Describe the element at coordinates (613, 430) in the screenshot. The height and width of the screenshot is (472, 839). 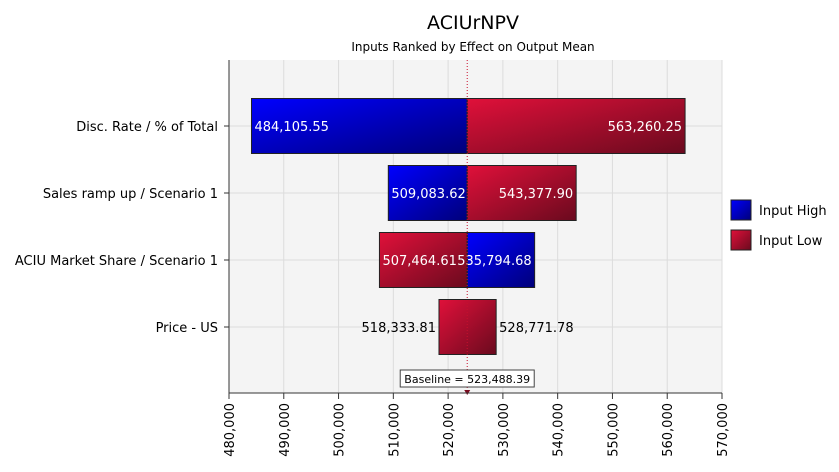
I see `x-tick-label: 550,000` at that location.